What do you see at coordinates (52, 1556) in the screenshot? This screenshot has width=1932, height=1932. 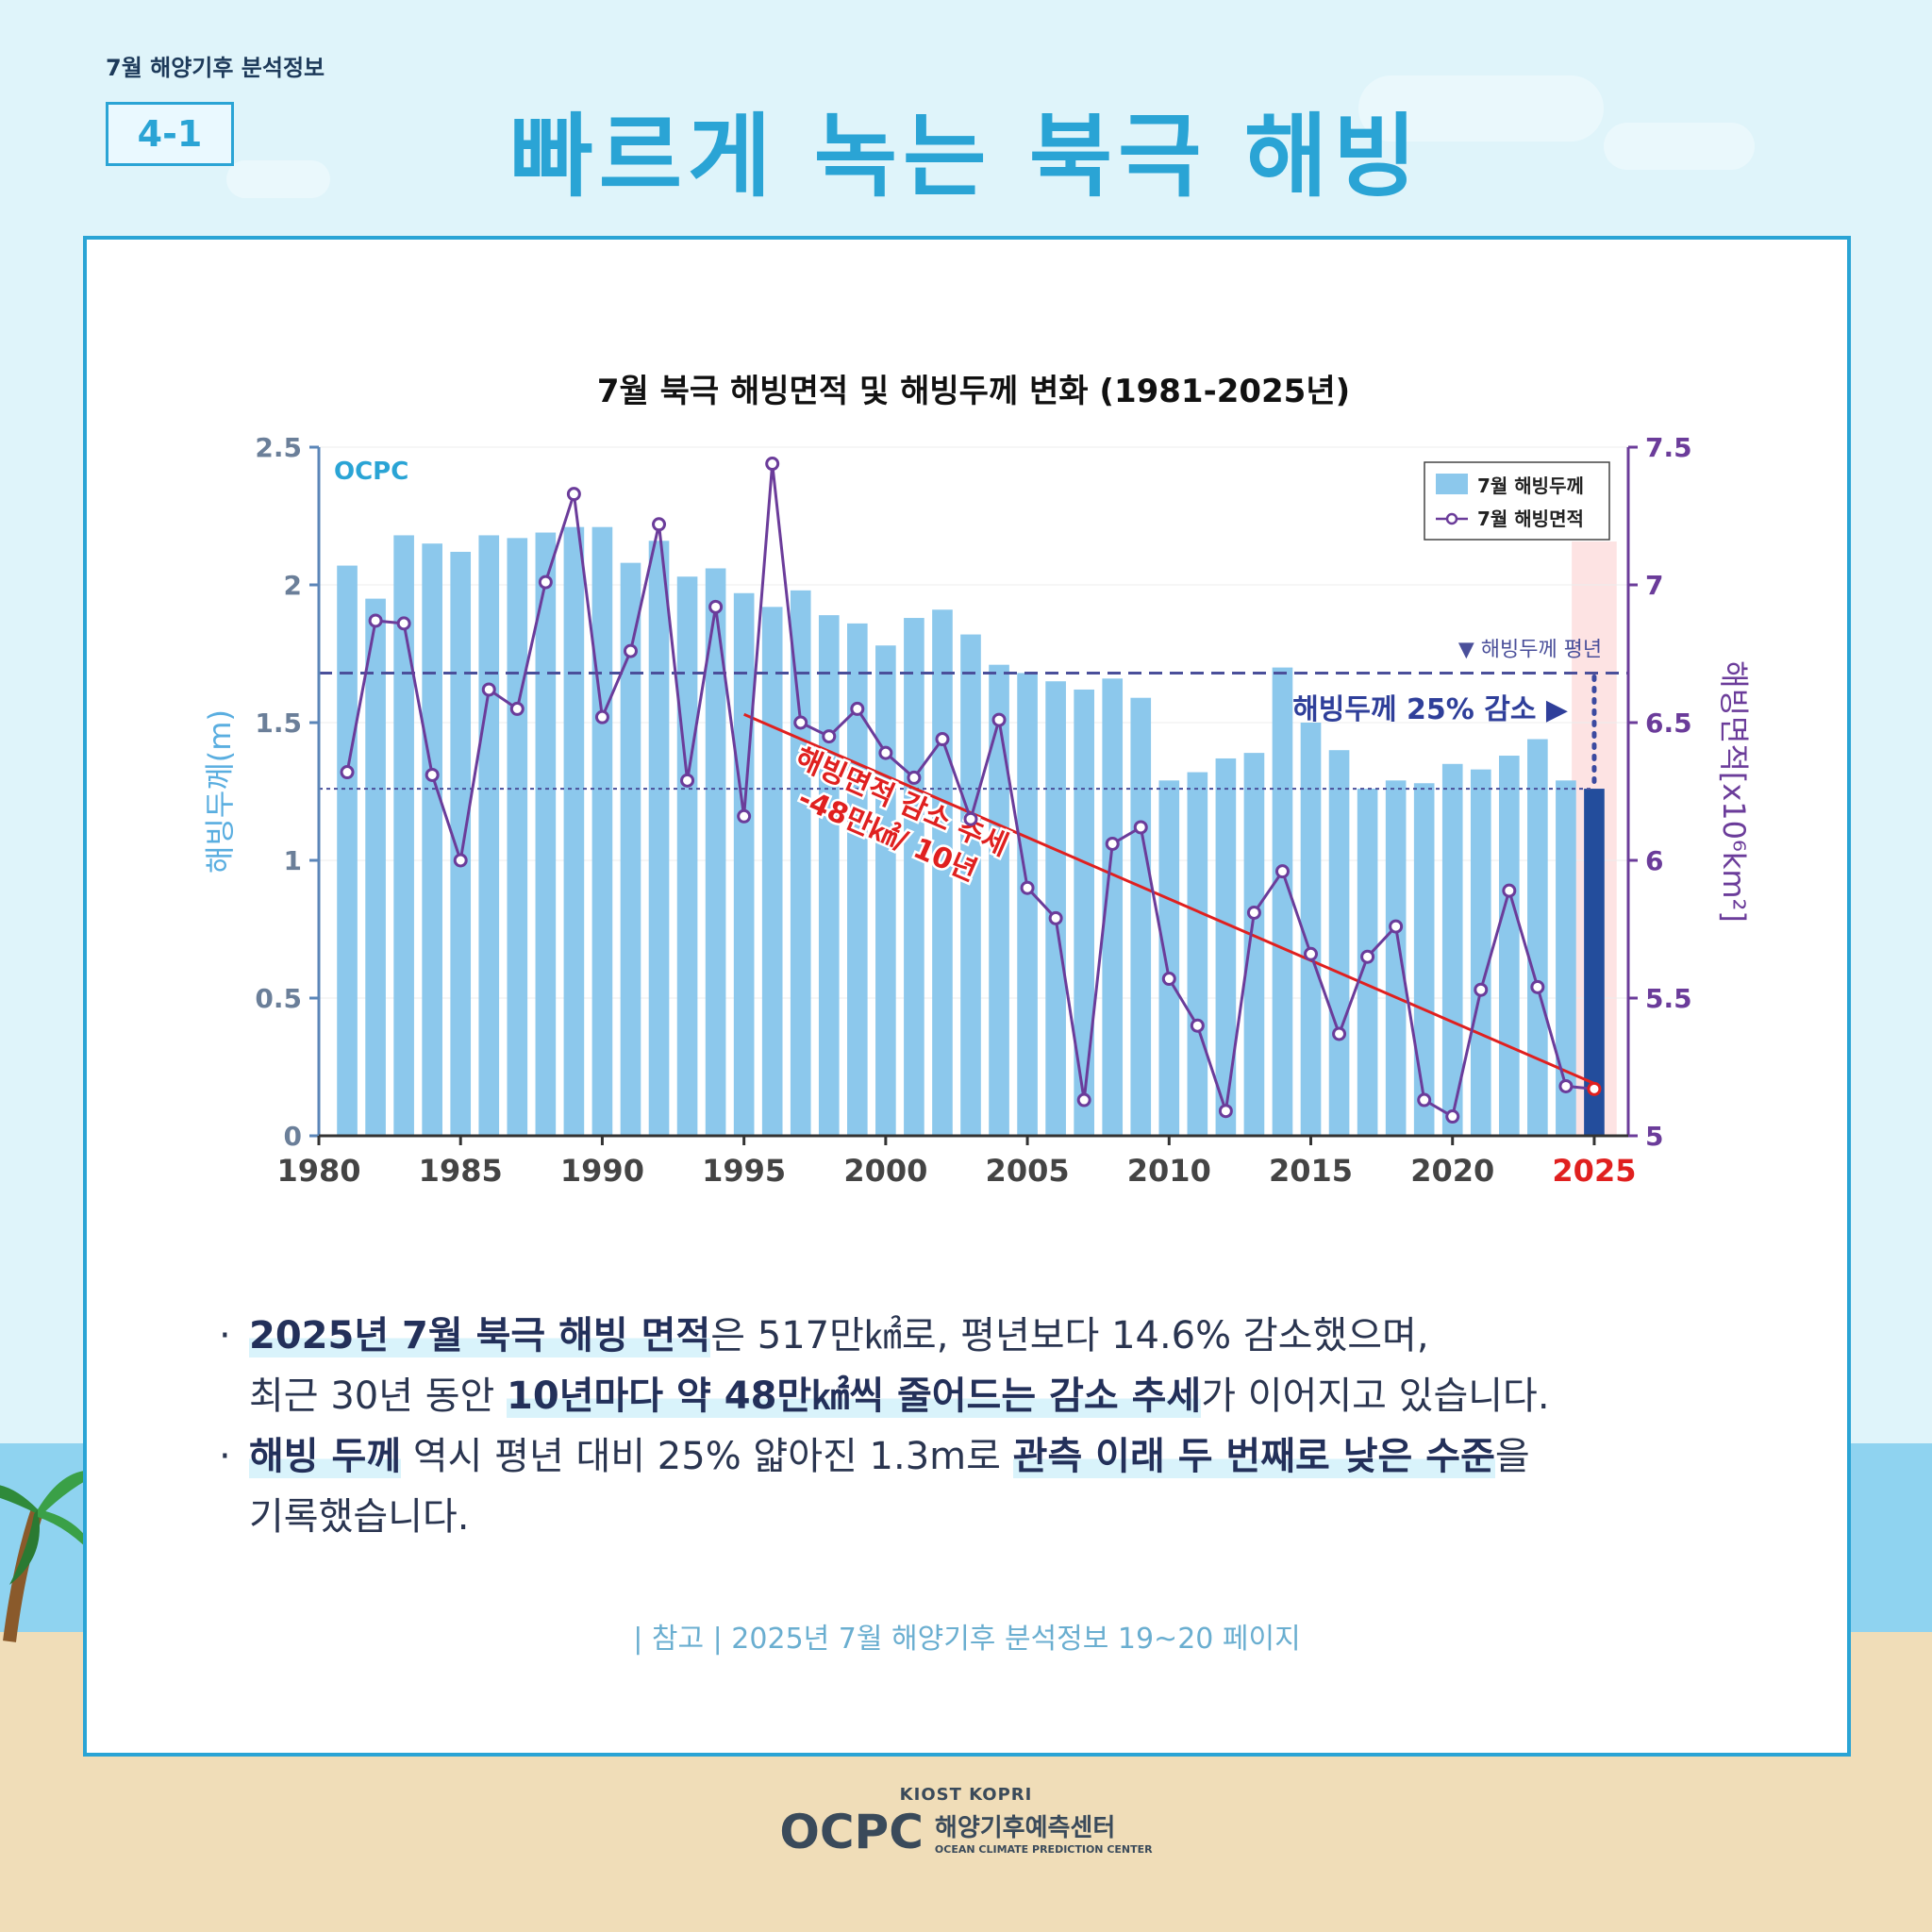 I see `palm-tree-icon` at bounding box center [52, 1556].